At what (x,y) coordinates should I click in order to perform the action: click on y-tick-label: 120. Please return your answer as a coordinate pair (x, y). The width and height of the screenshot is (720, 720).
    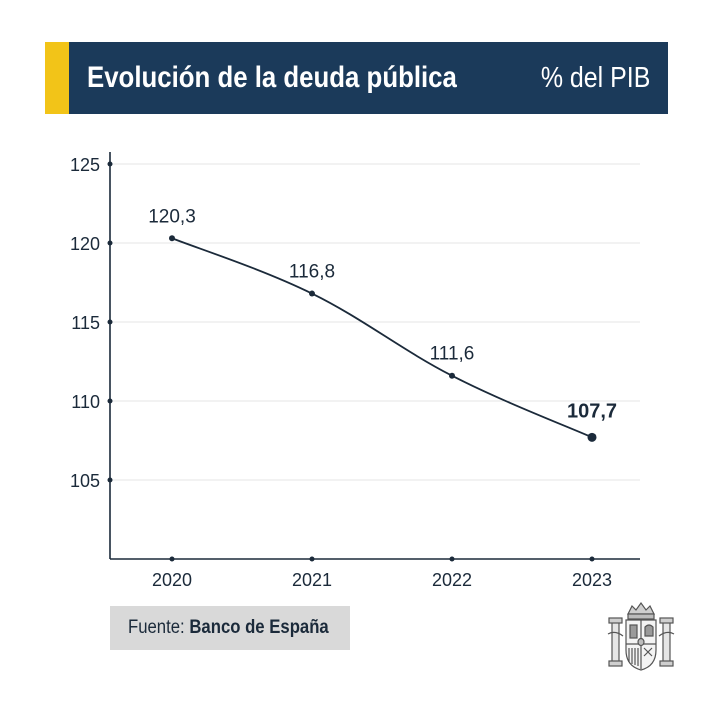
    Looking at the image, I should click on (85, 244).